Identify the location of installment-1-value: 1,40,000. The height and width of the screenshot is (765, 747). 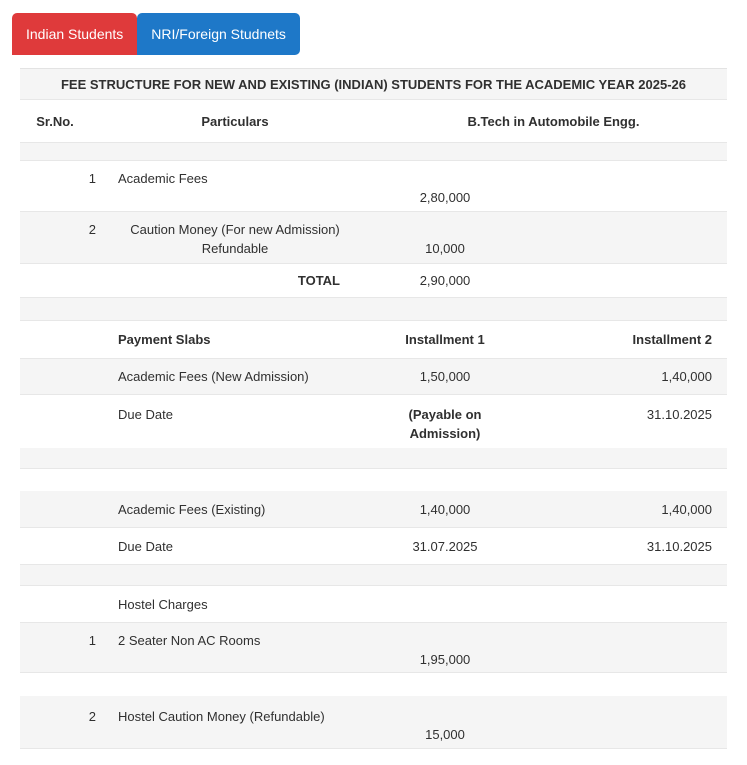
(445, 509).